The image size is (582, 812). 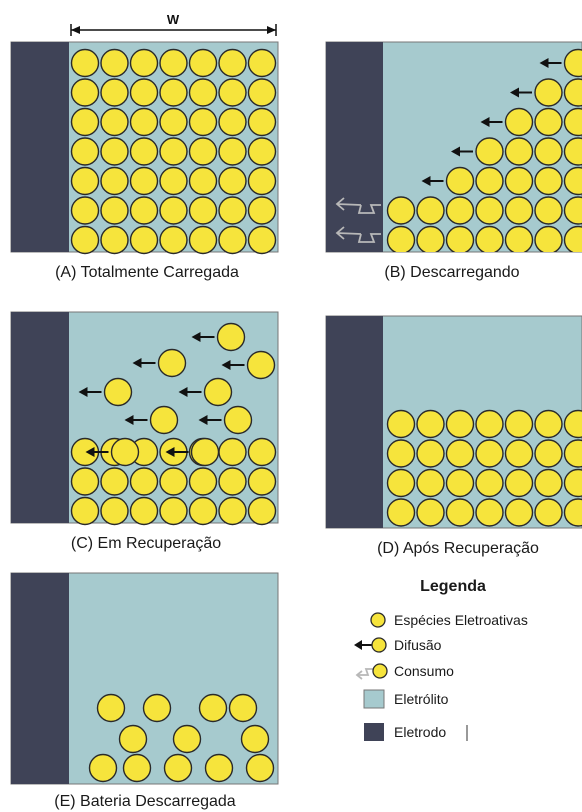 I want to click on panel-a: (A) Totalmente Carregada, so click(x=144, y=161).